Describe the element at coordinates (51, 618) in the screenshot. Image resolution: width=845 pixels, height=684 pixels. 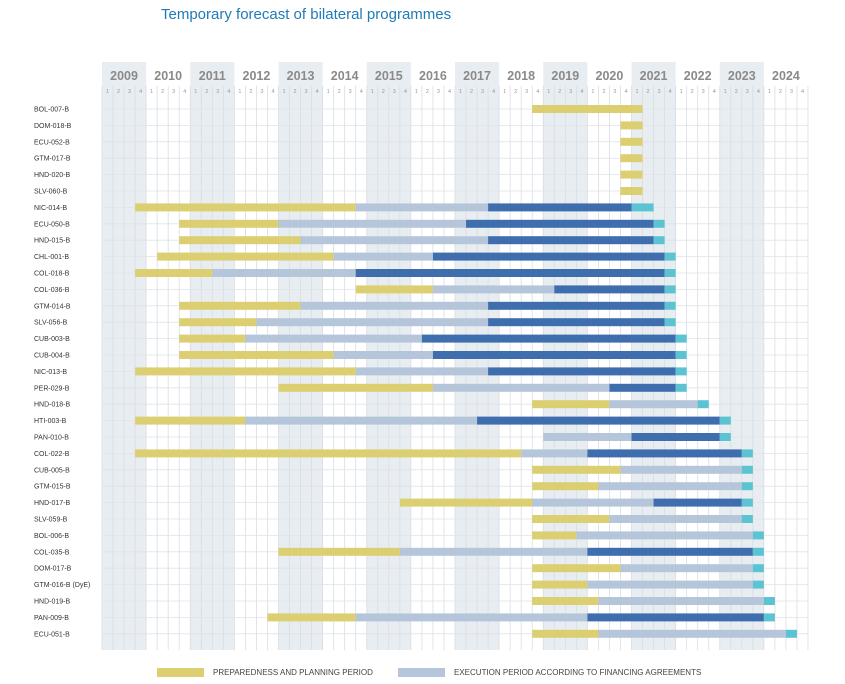
I see `row-label: PAN-009-B` at that location.